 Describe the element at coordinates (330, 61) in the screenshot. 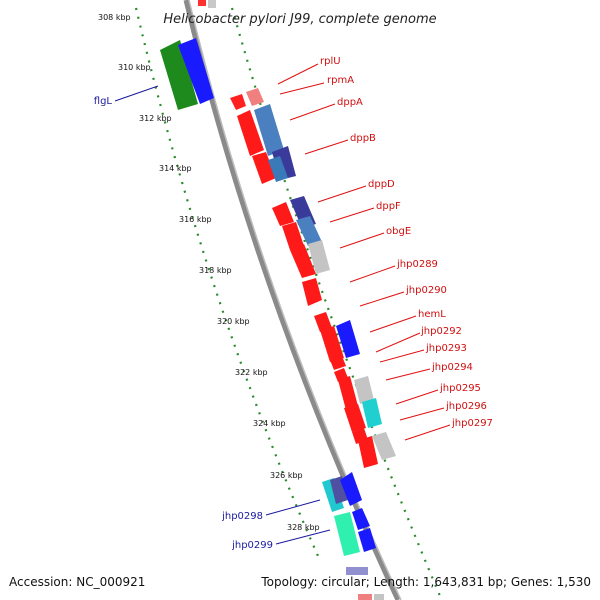

I see `gene-label: rplU` at that location.